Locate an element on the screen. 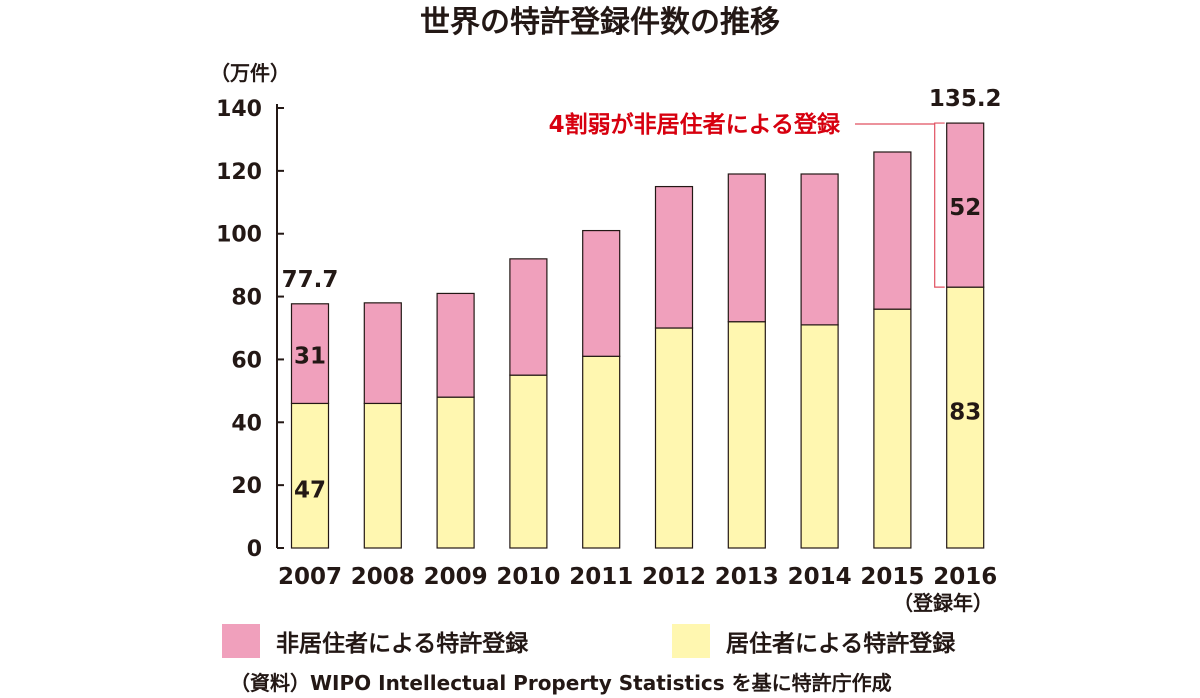 This screenshot has width=1200, height=698. total-value-label: 77.7 is located at coordinates (310, 280).